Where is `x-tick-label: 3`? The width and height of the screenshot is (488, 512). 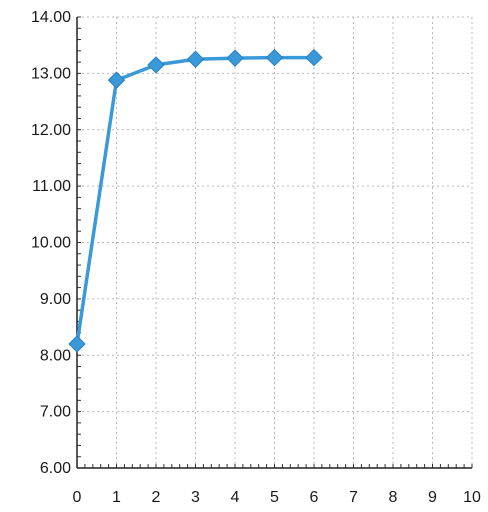 x-tick-label: 3 is located at coordinates (195, 497).